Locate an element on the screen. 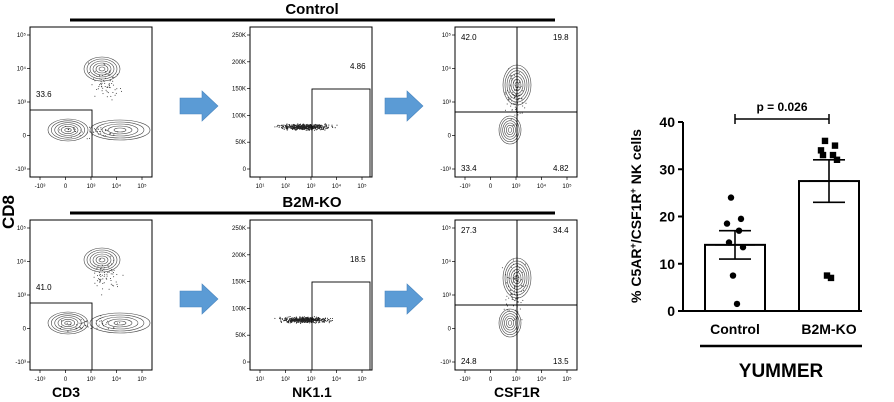 The height and width of the screenshot is (402, 894). x-tick-label: 0 is located at coordinates (491, 380).